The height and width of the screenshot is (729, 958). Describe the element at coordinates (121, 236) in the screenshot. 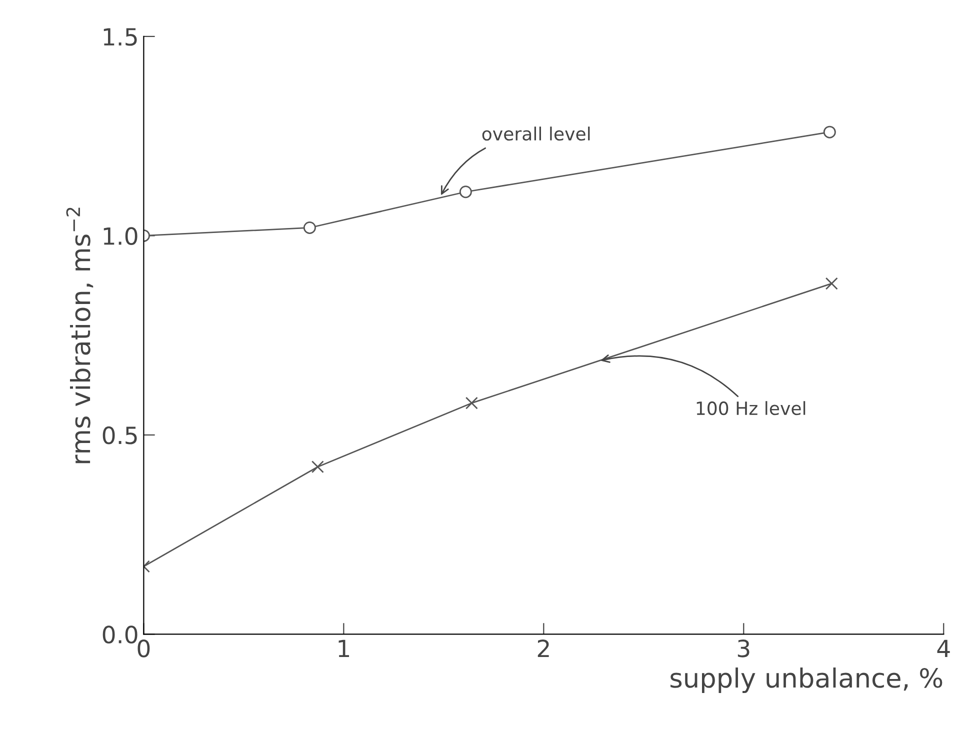

I see `y-tick-label: 1.0` at that location.